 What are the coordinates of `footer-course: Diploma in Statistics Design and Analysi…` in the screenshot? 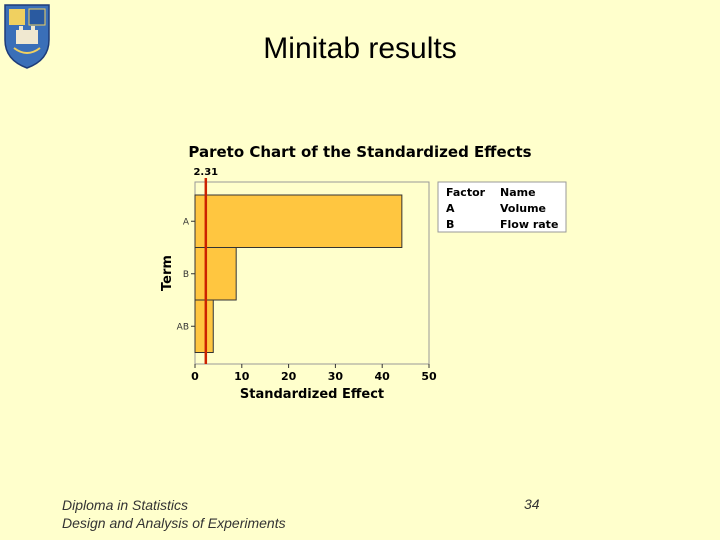 It's located at (174, 514).